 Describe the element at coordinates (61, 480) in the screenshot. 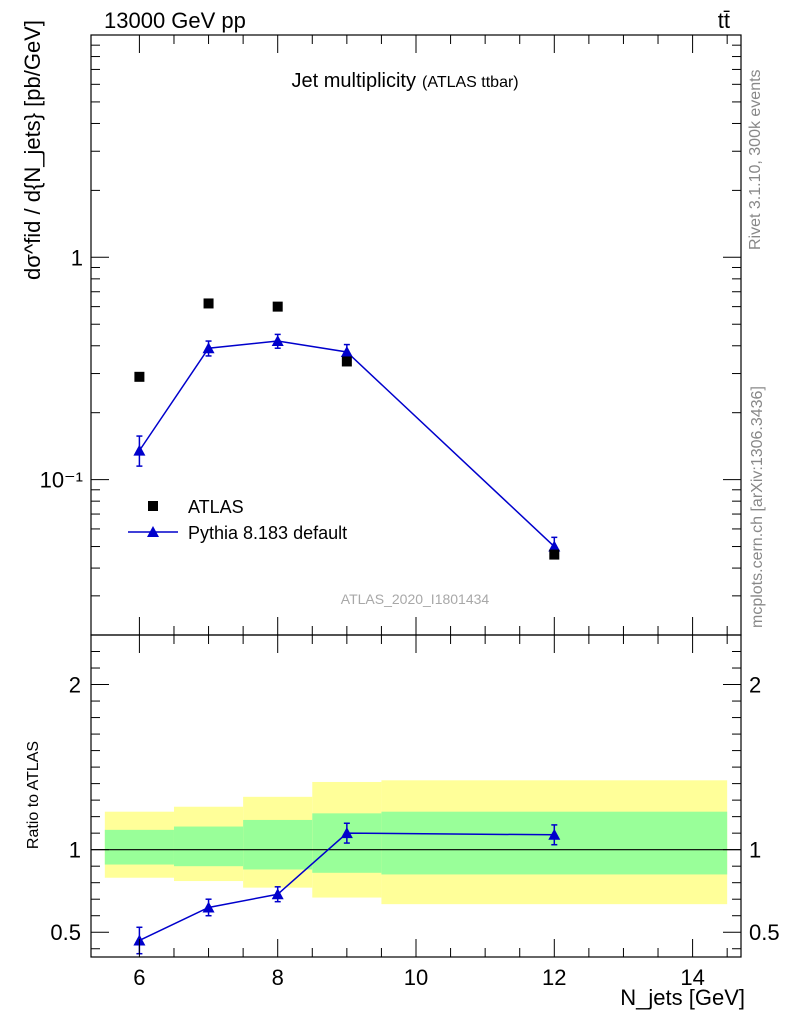

I see `main-y-tick-label: 10⁻¹` at that location.